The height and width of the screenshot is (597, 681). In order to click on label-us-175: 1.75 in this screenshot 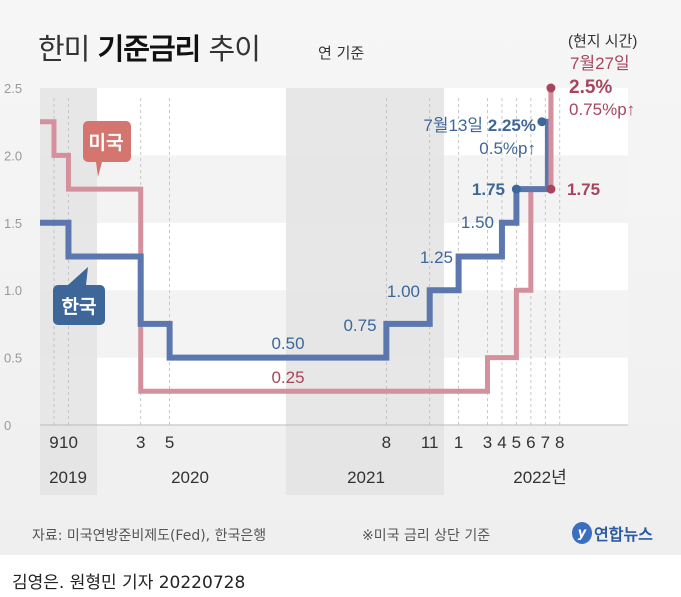, I will do `click(583, 189)`.